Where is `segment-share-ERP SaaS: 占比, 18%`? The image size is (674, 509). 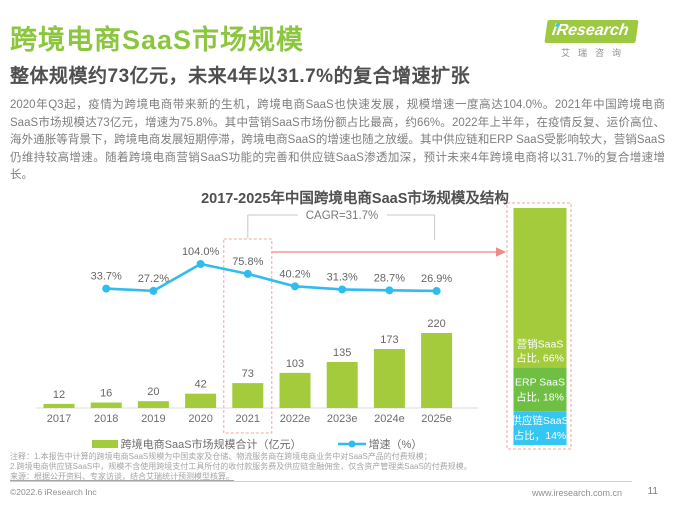 segment-share-ERP SaaS: 占比, 18% is located at coordinates (540, 396).